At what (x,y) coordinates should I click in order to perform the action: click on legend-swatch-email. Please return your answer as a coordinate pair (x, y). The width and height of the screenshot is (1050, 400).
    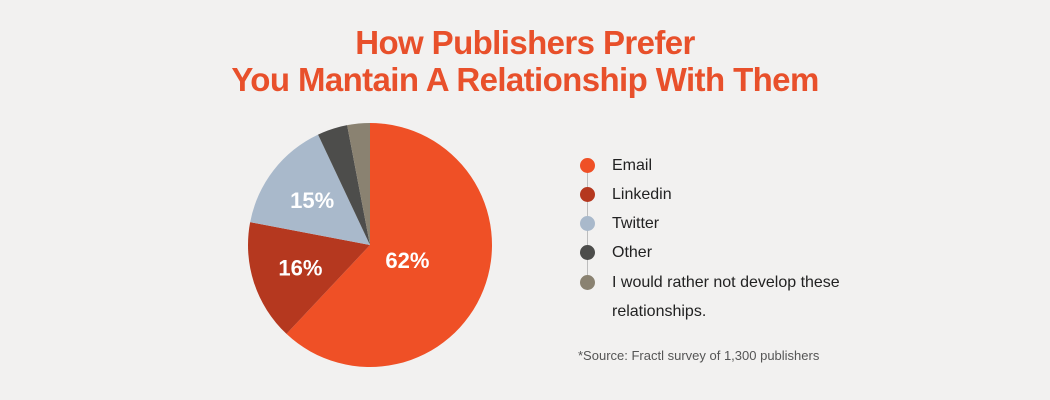
    Looking at the image, I should click on (587, 165).